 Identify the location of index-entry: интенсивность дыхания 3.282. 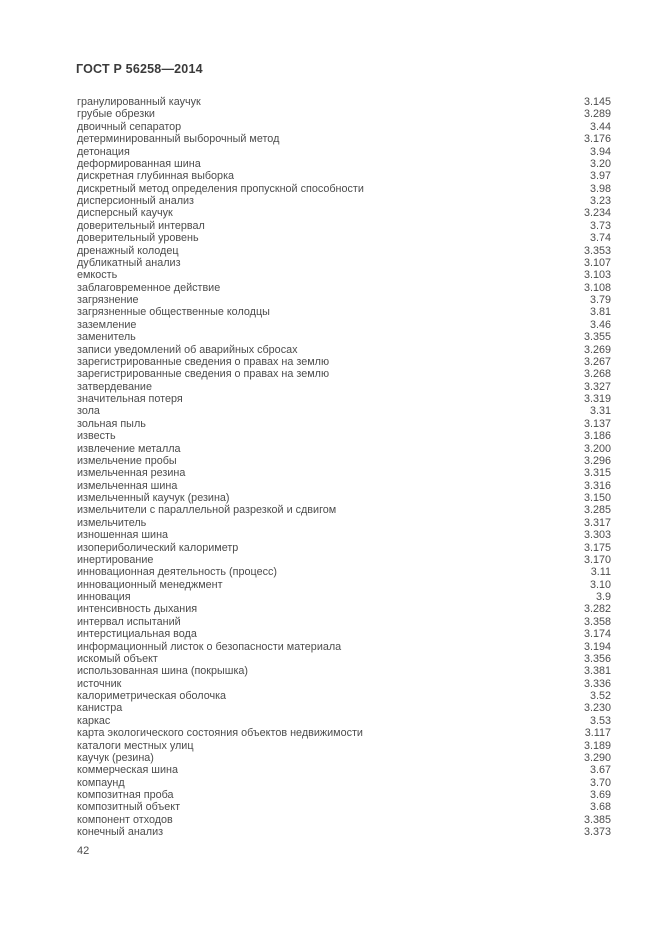
(344, 609).